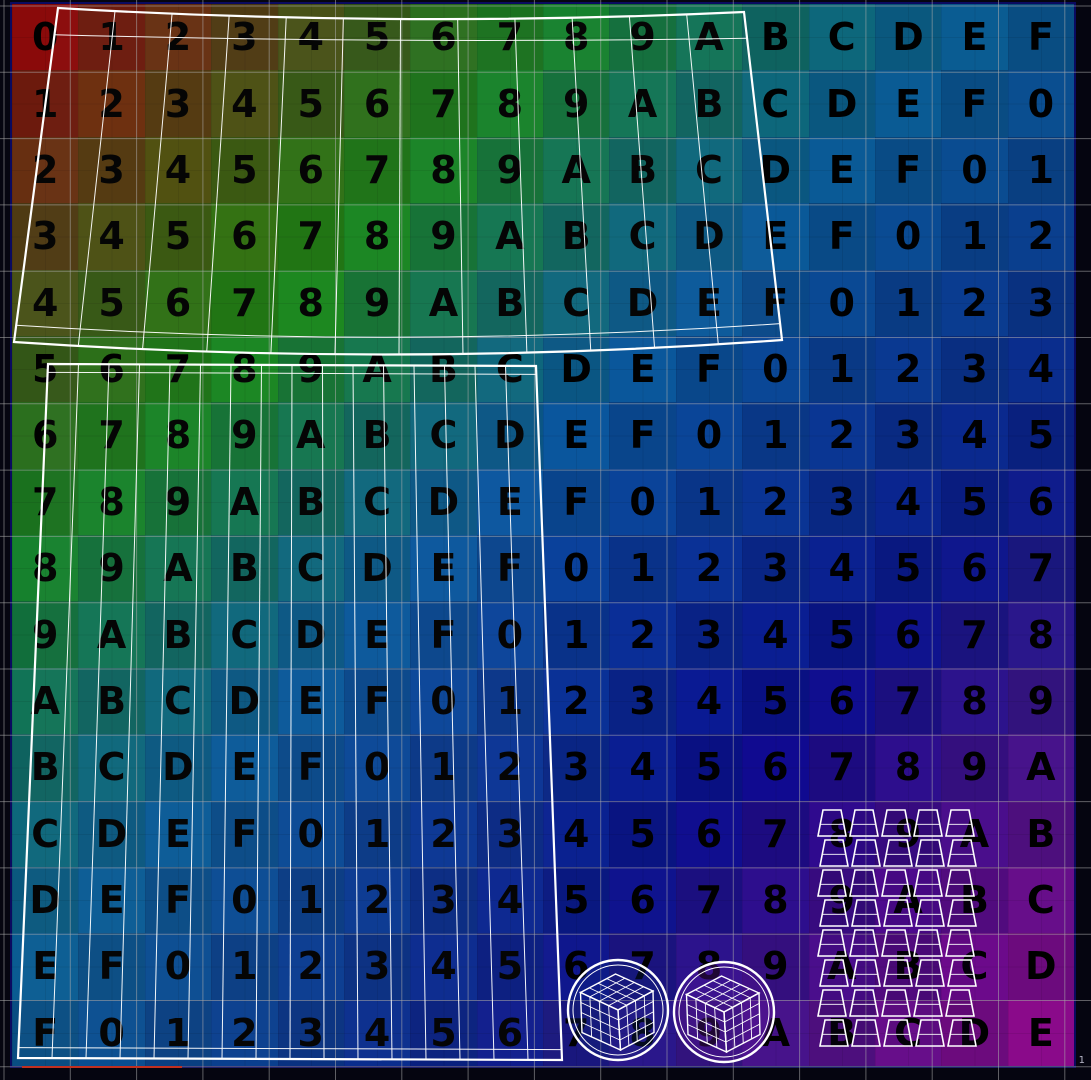  I want to click on uv-island-sphere-right, so click(724, 1012).